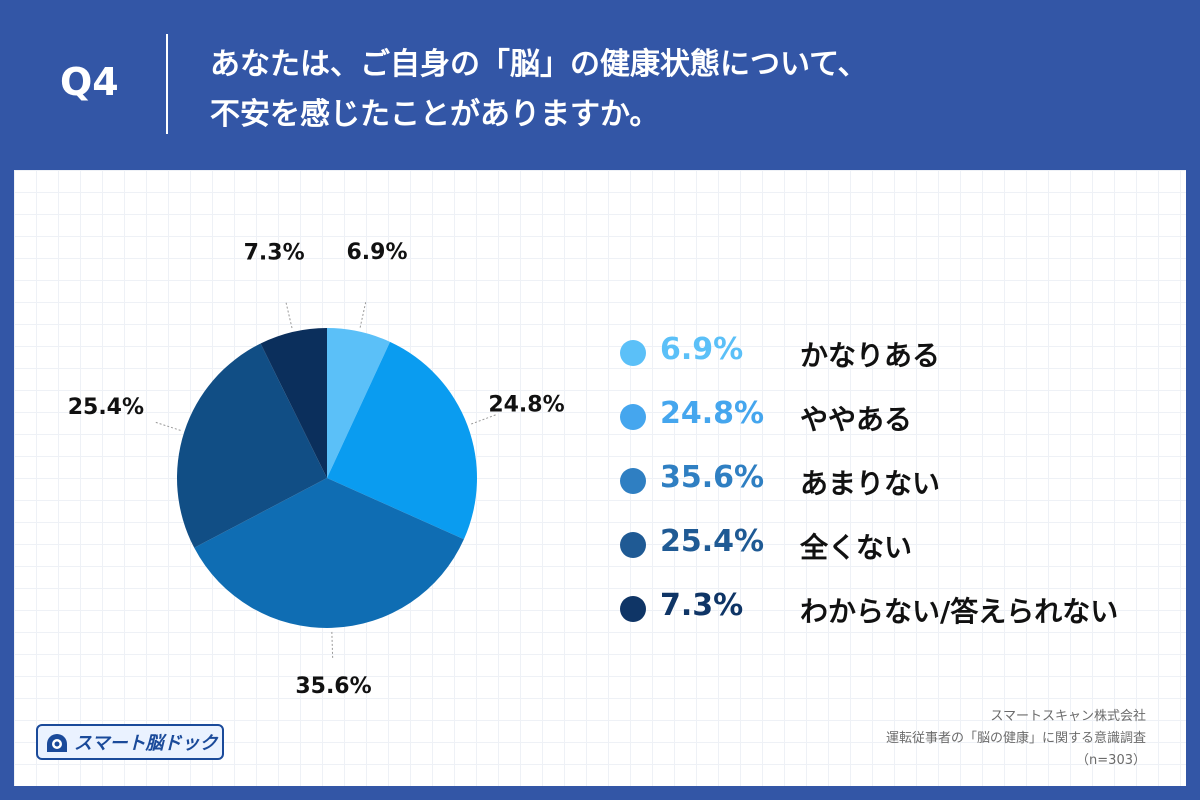 The width and height of the screenshot is (1200, 800). I want to click on legend-percent: 6.9%, so click(702, 349).